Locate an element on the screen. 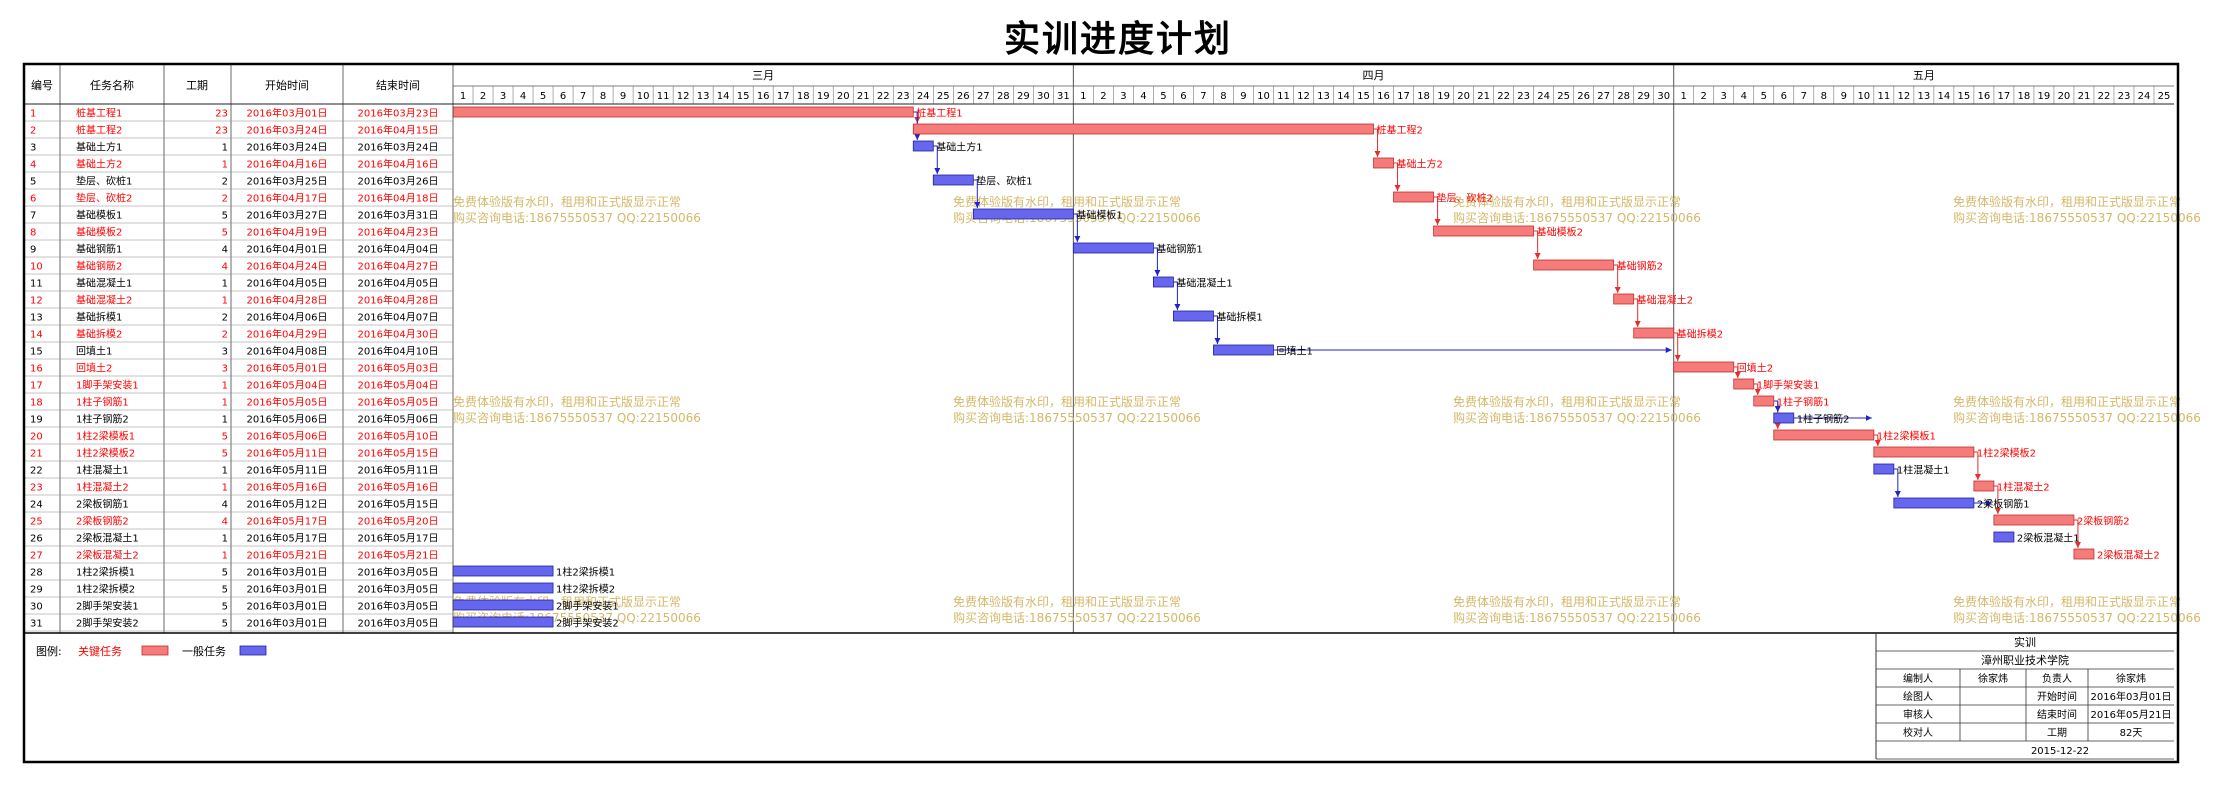  task-start: 2016年05月21日 is located at coordinates (287, 555).